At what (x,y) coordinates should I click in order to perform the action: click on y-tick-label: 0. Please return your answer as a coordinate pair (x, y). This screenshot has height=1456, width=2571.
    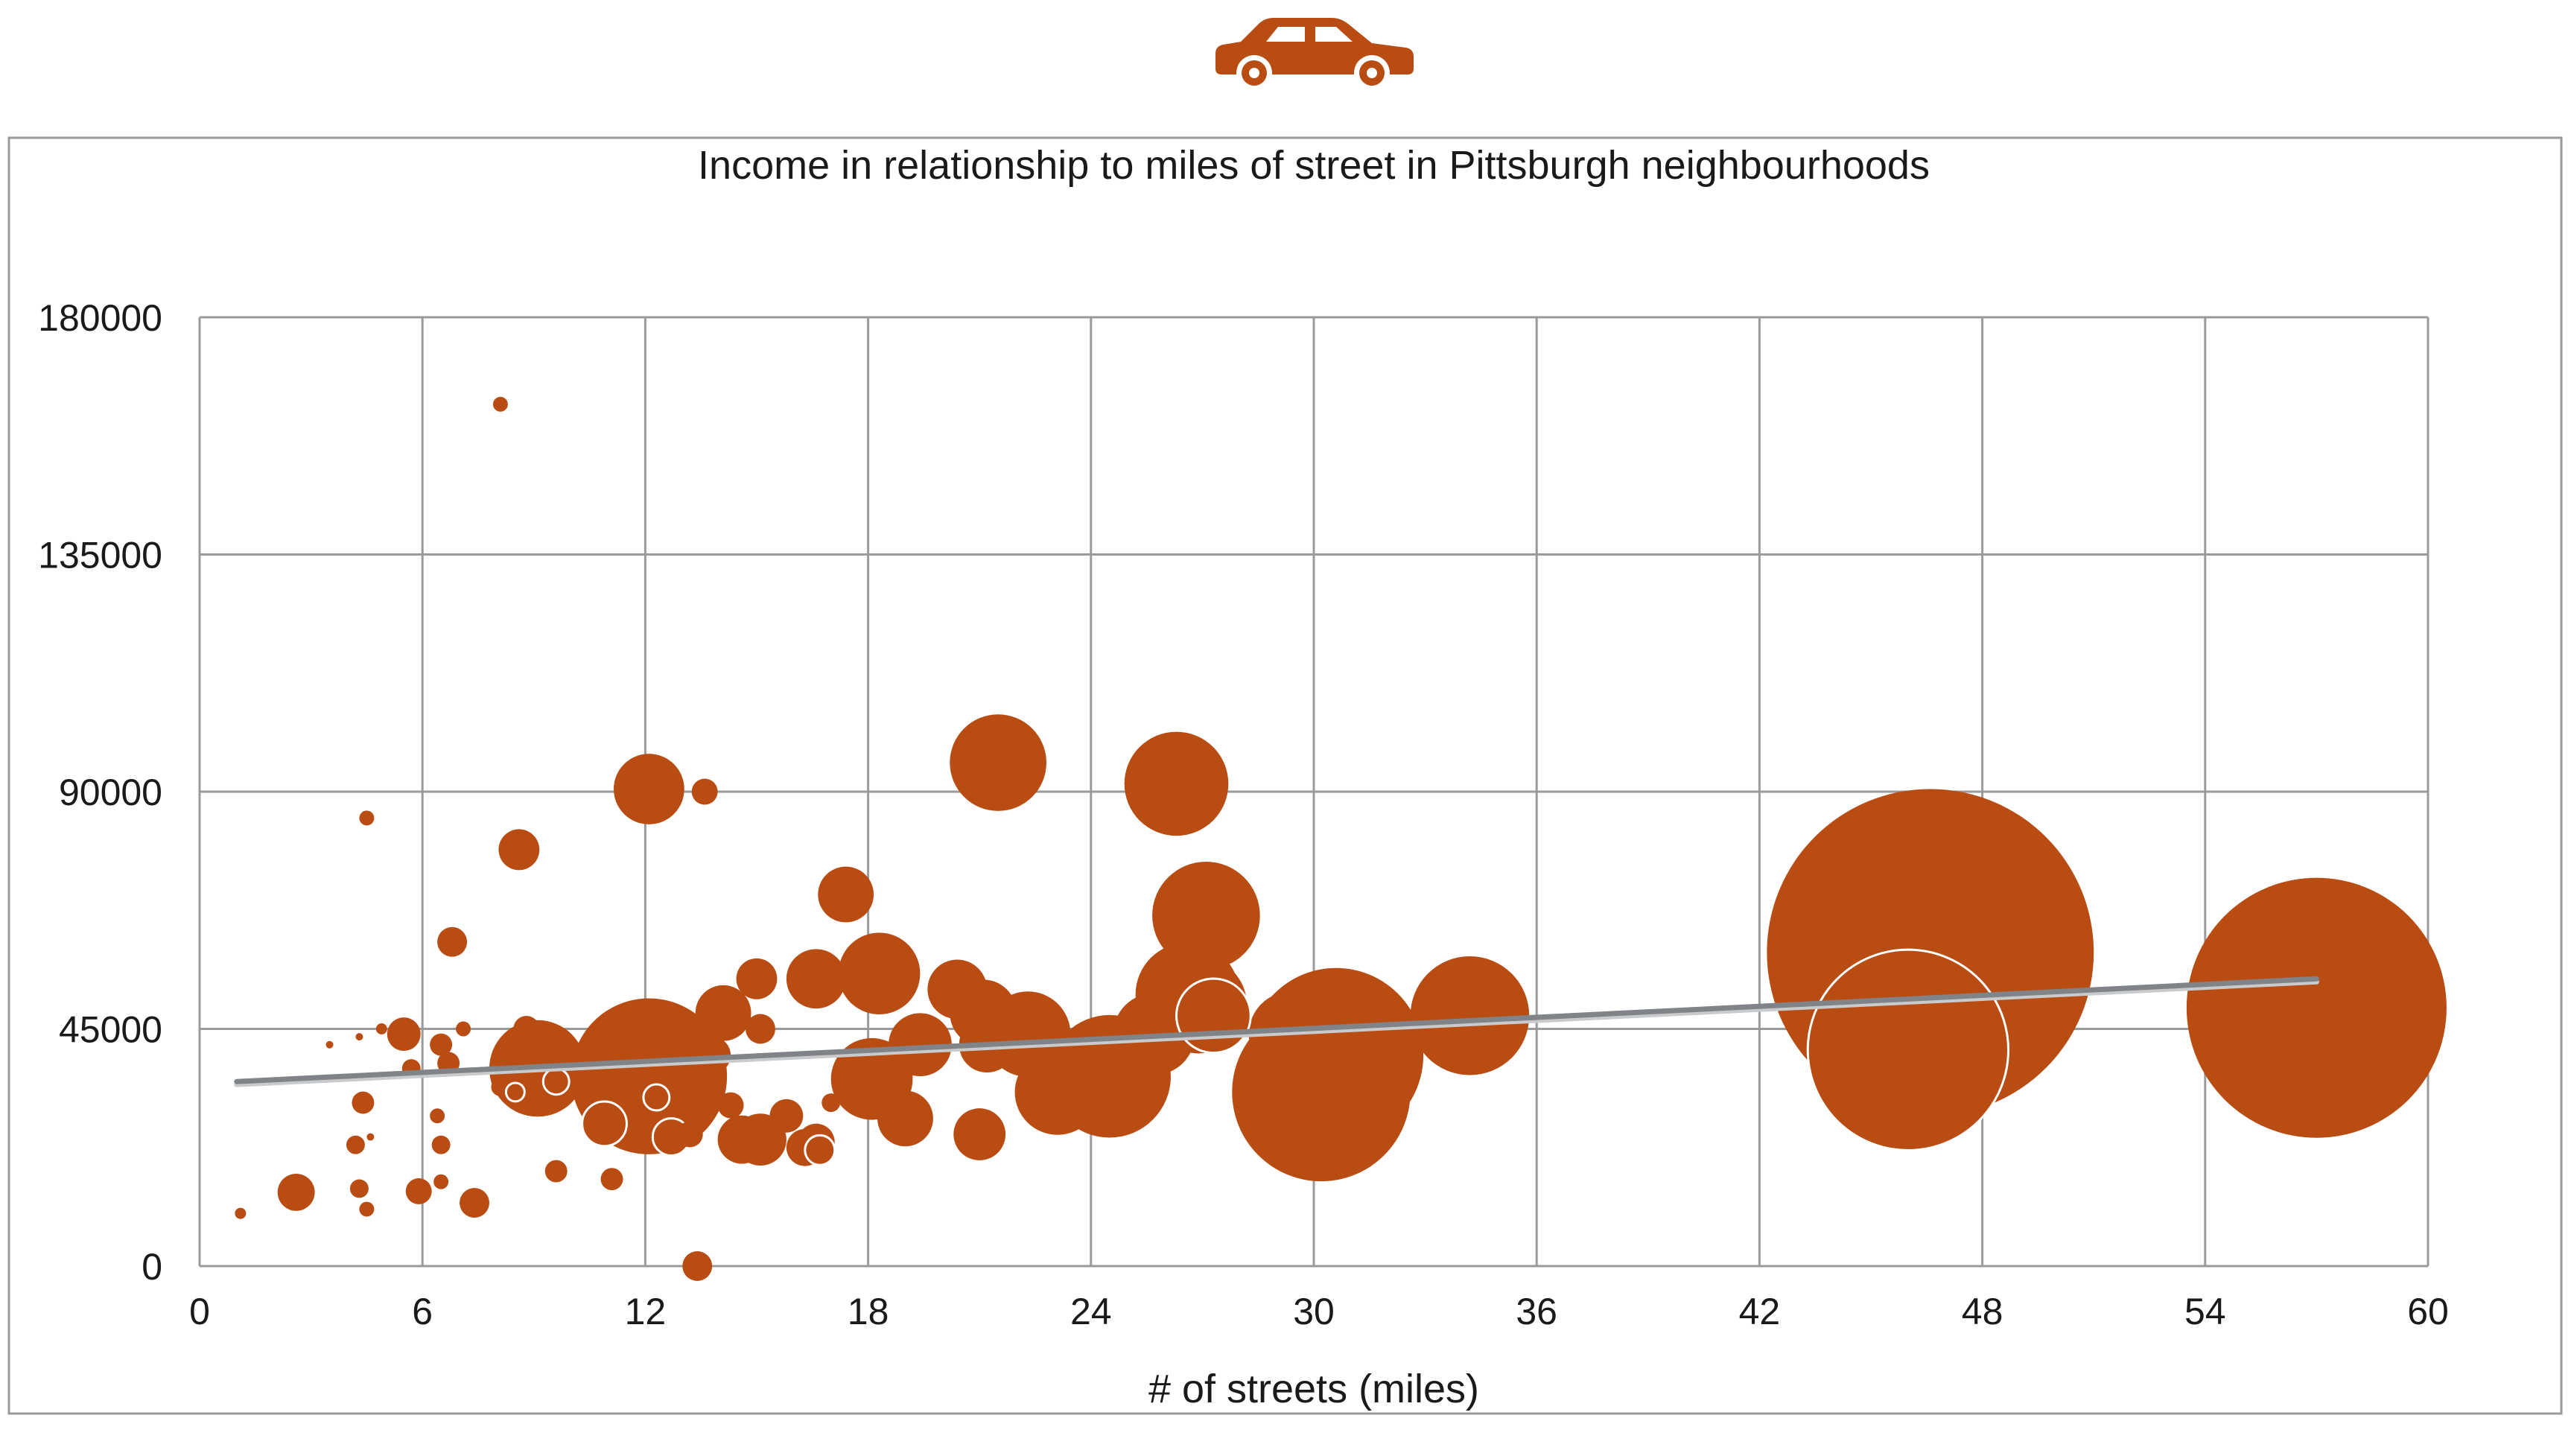
    Looking at the image, I should click on (152, 1267).